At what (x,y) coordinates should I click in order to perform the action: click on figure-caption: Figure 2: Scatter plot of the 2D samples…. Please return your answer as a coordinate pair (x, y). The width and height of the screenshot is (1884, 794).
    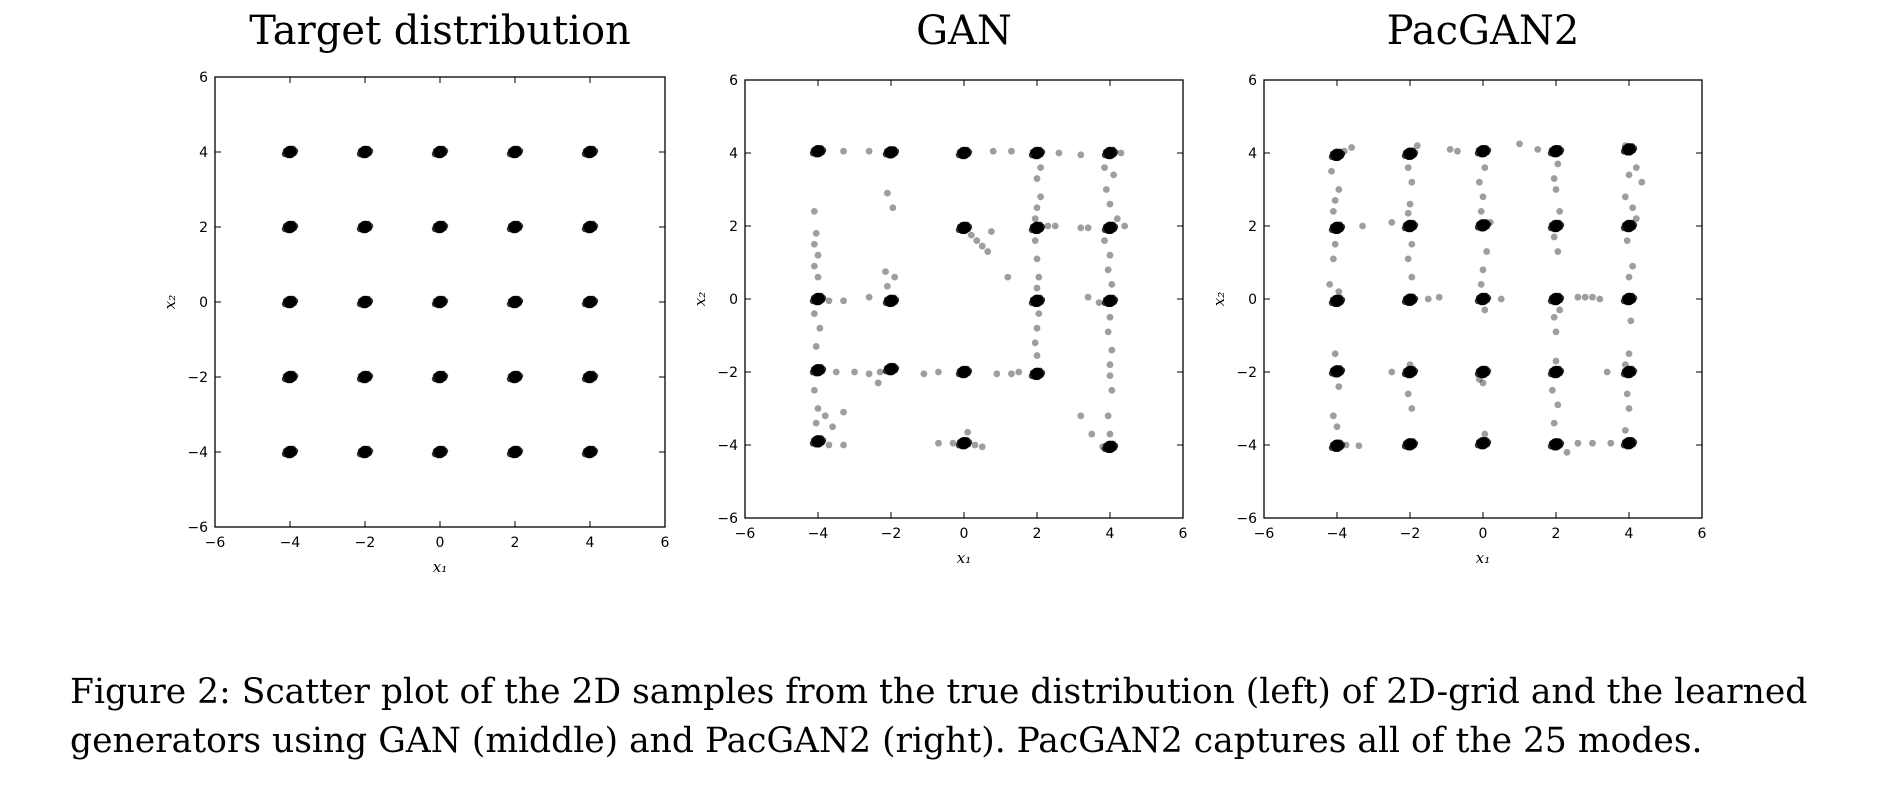
    Looking at the image, I should click on (950, 717).